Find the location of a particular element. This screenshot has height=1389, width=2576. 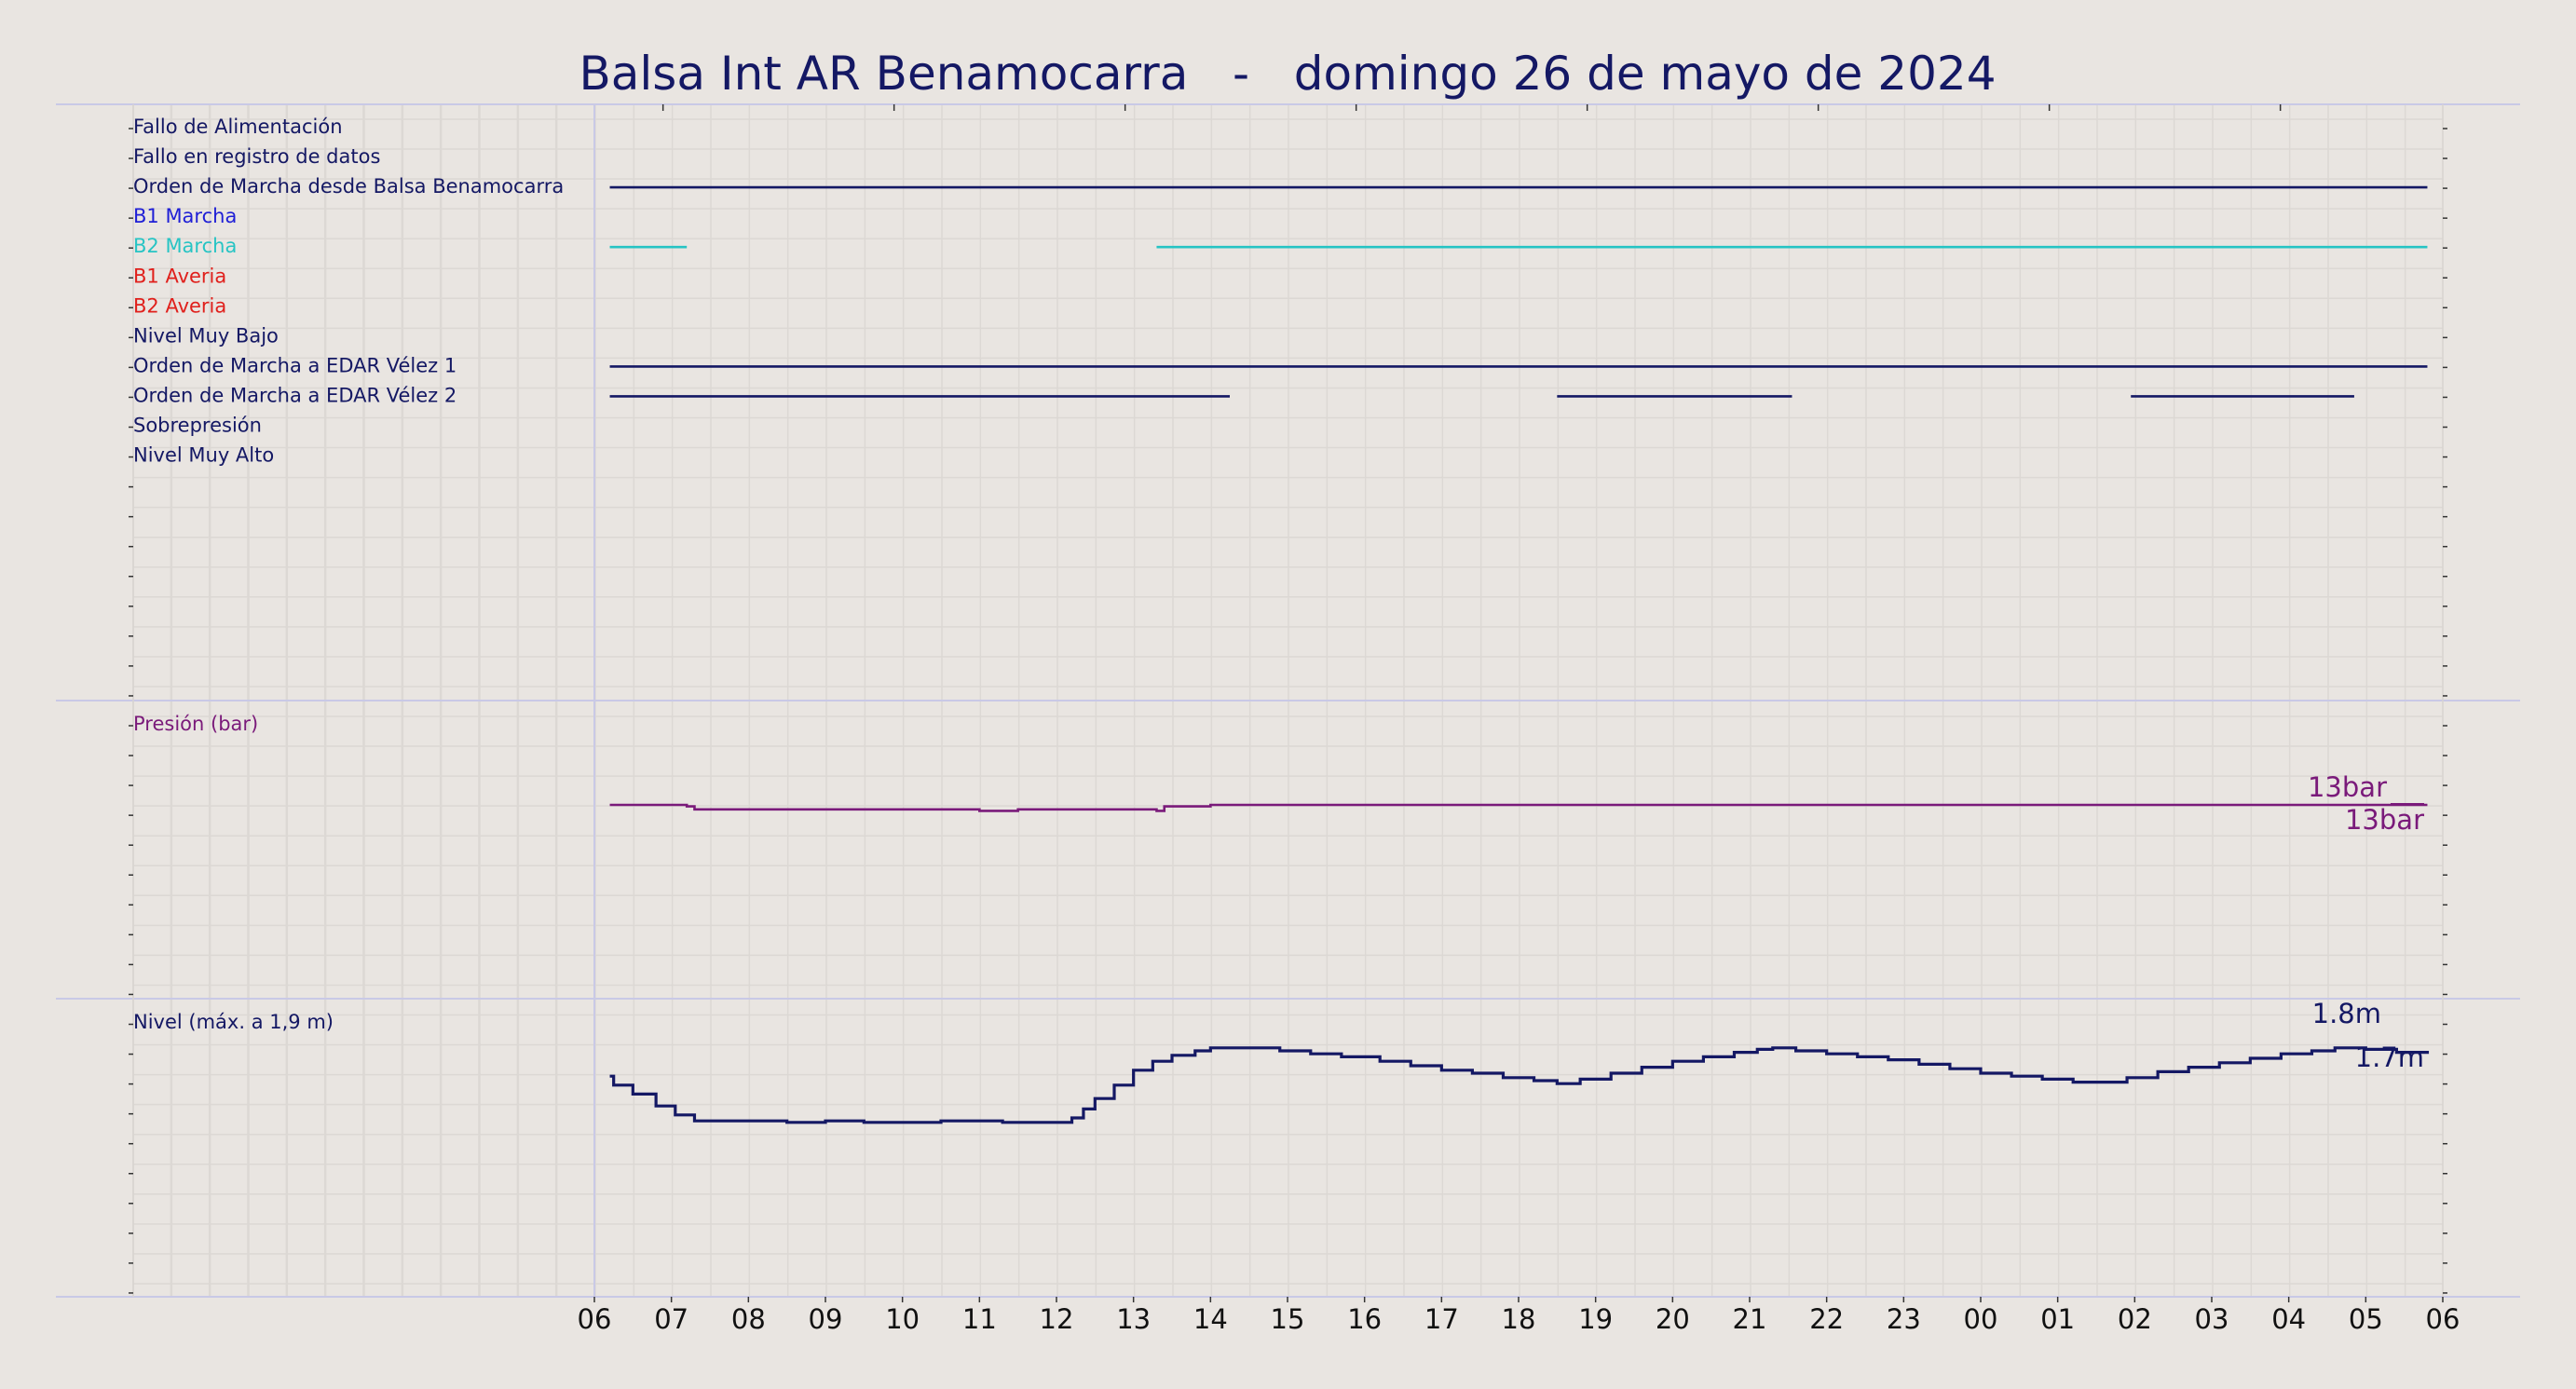

x-tick-label: 14 is located at coordinates (1210, 1319).